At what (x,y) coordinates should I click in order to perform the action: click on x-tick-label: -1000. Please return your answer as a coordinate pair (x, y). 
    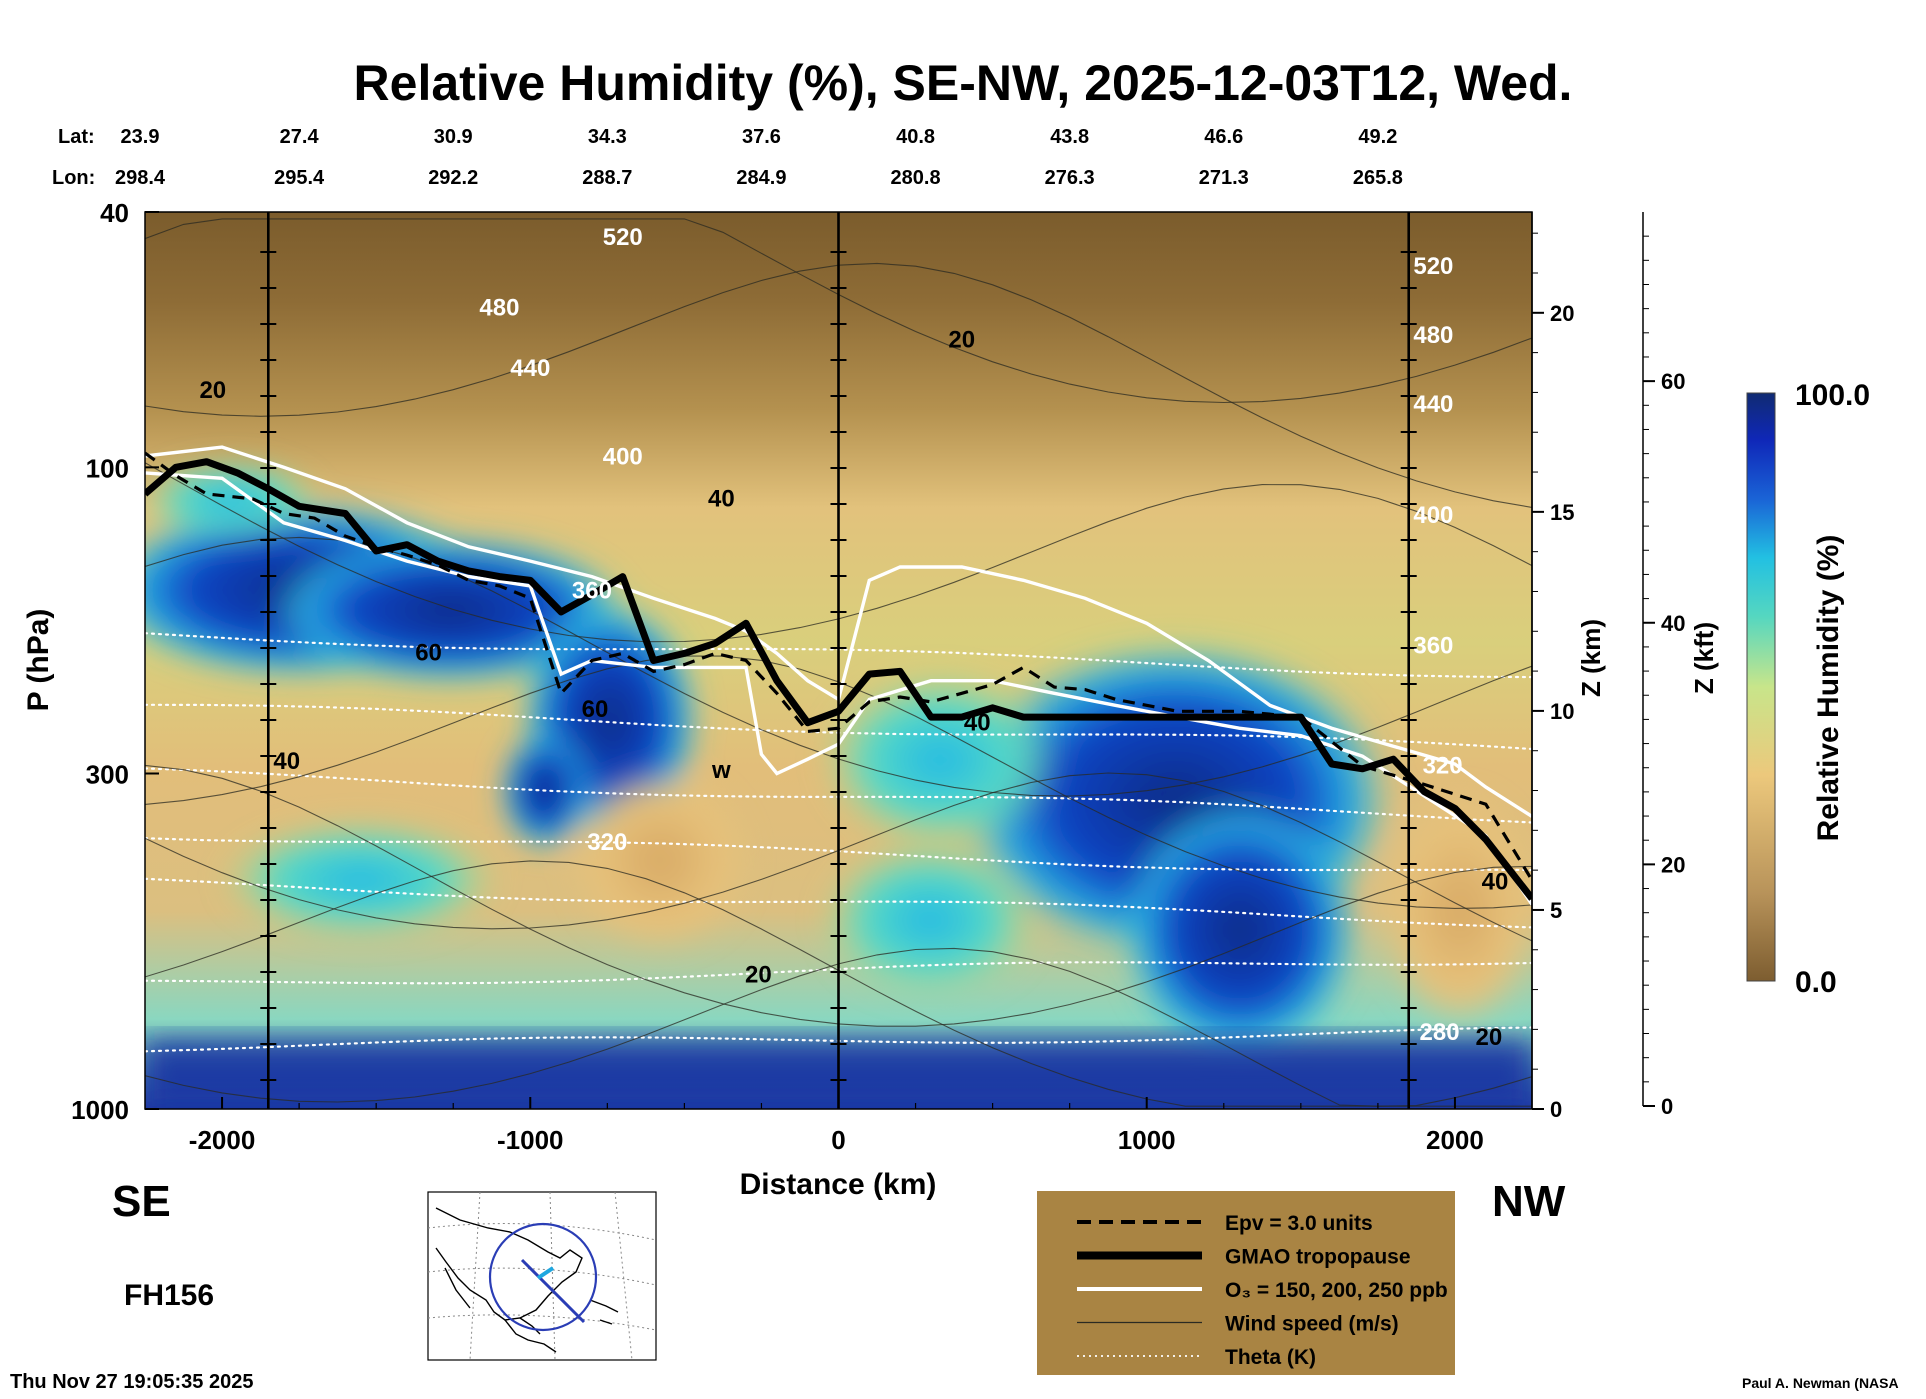
    Looking at the image, I should click on (530, 1140).